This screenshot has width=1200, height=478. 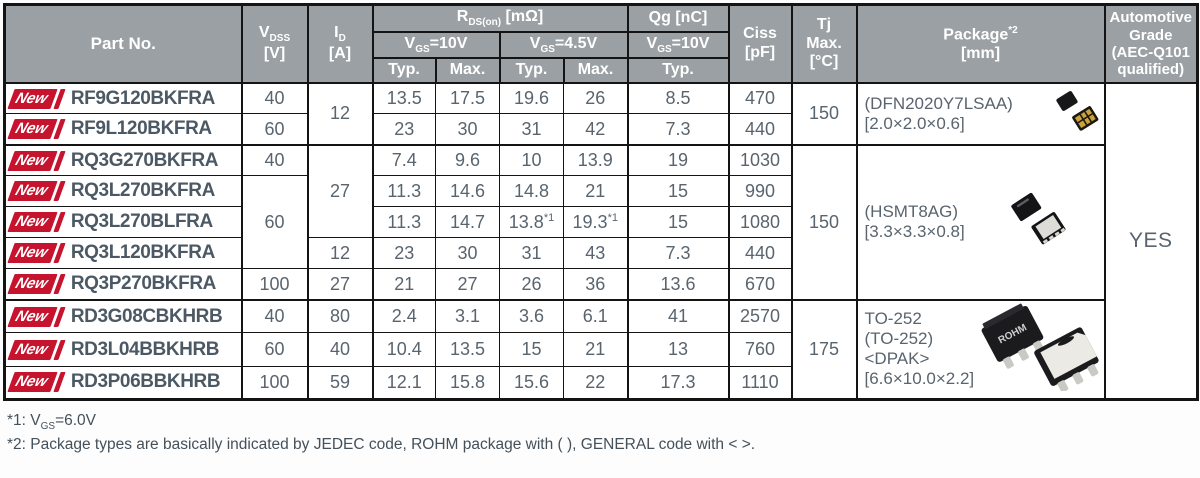 What do you see at coordinates (467, 98) in the screenshot?
I see `rdson-max-10v-cell: 17.5` at bounding box center [467, 98].